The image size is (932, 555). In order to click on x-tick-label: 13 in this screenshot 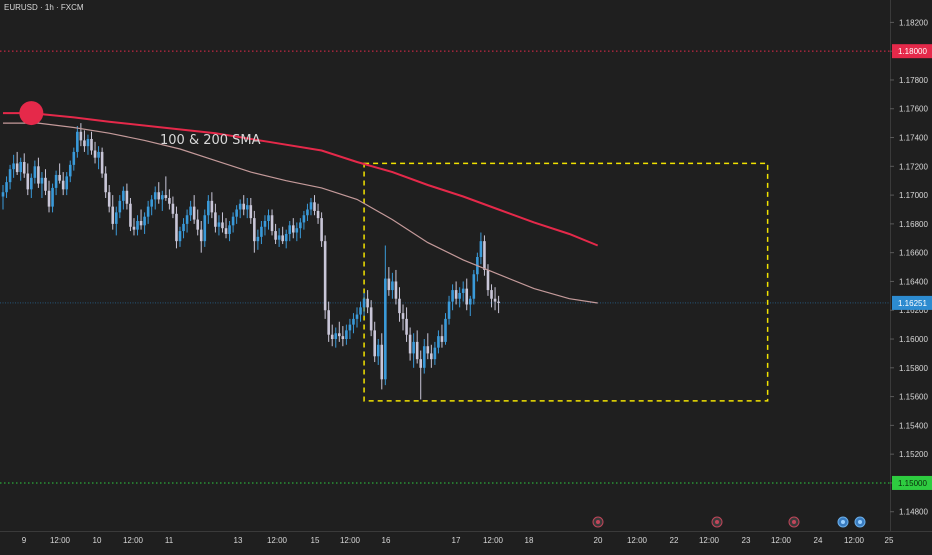, I will do `click(238, 540)`.